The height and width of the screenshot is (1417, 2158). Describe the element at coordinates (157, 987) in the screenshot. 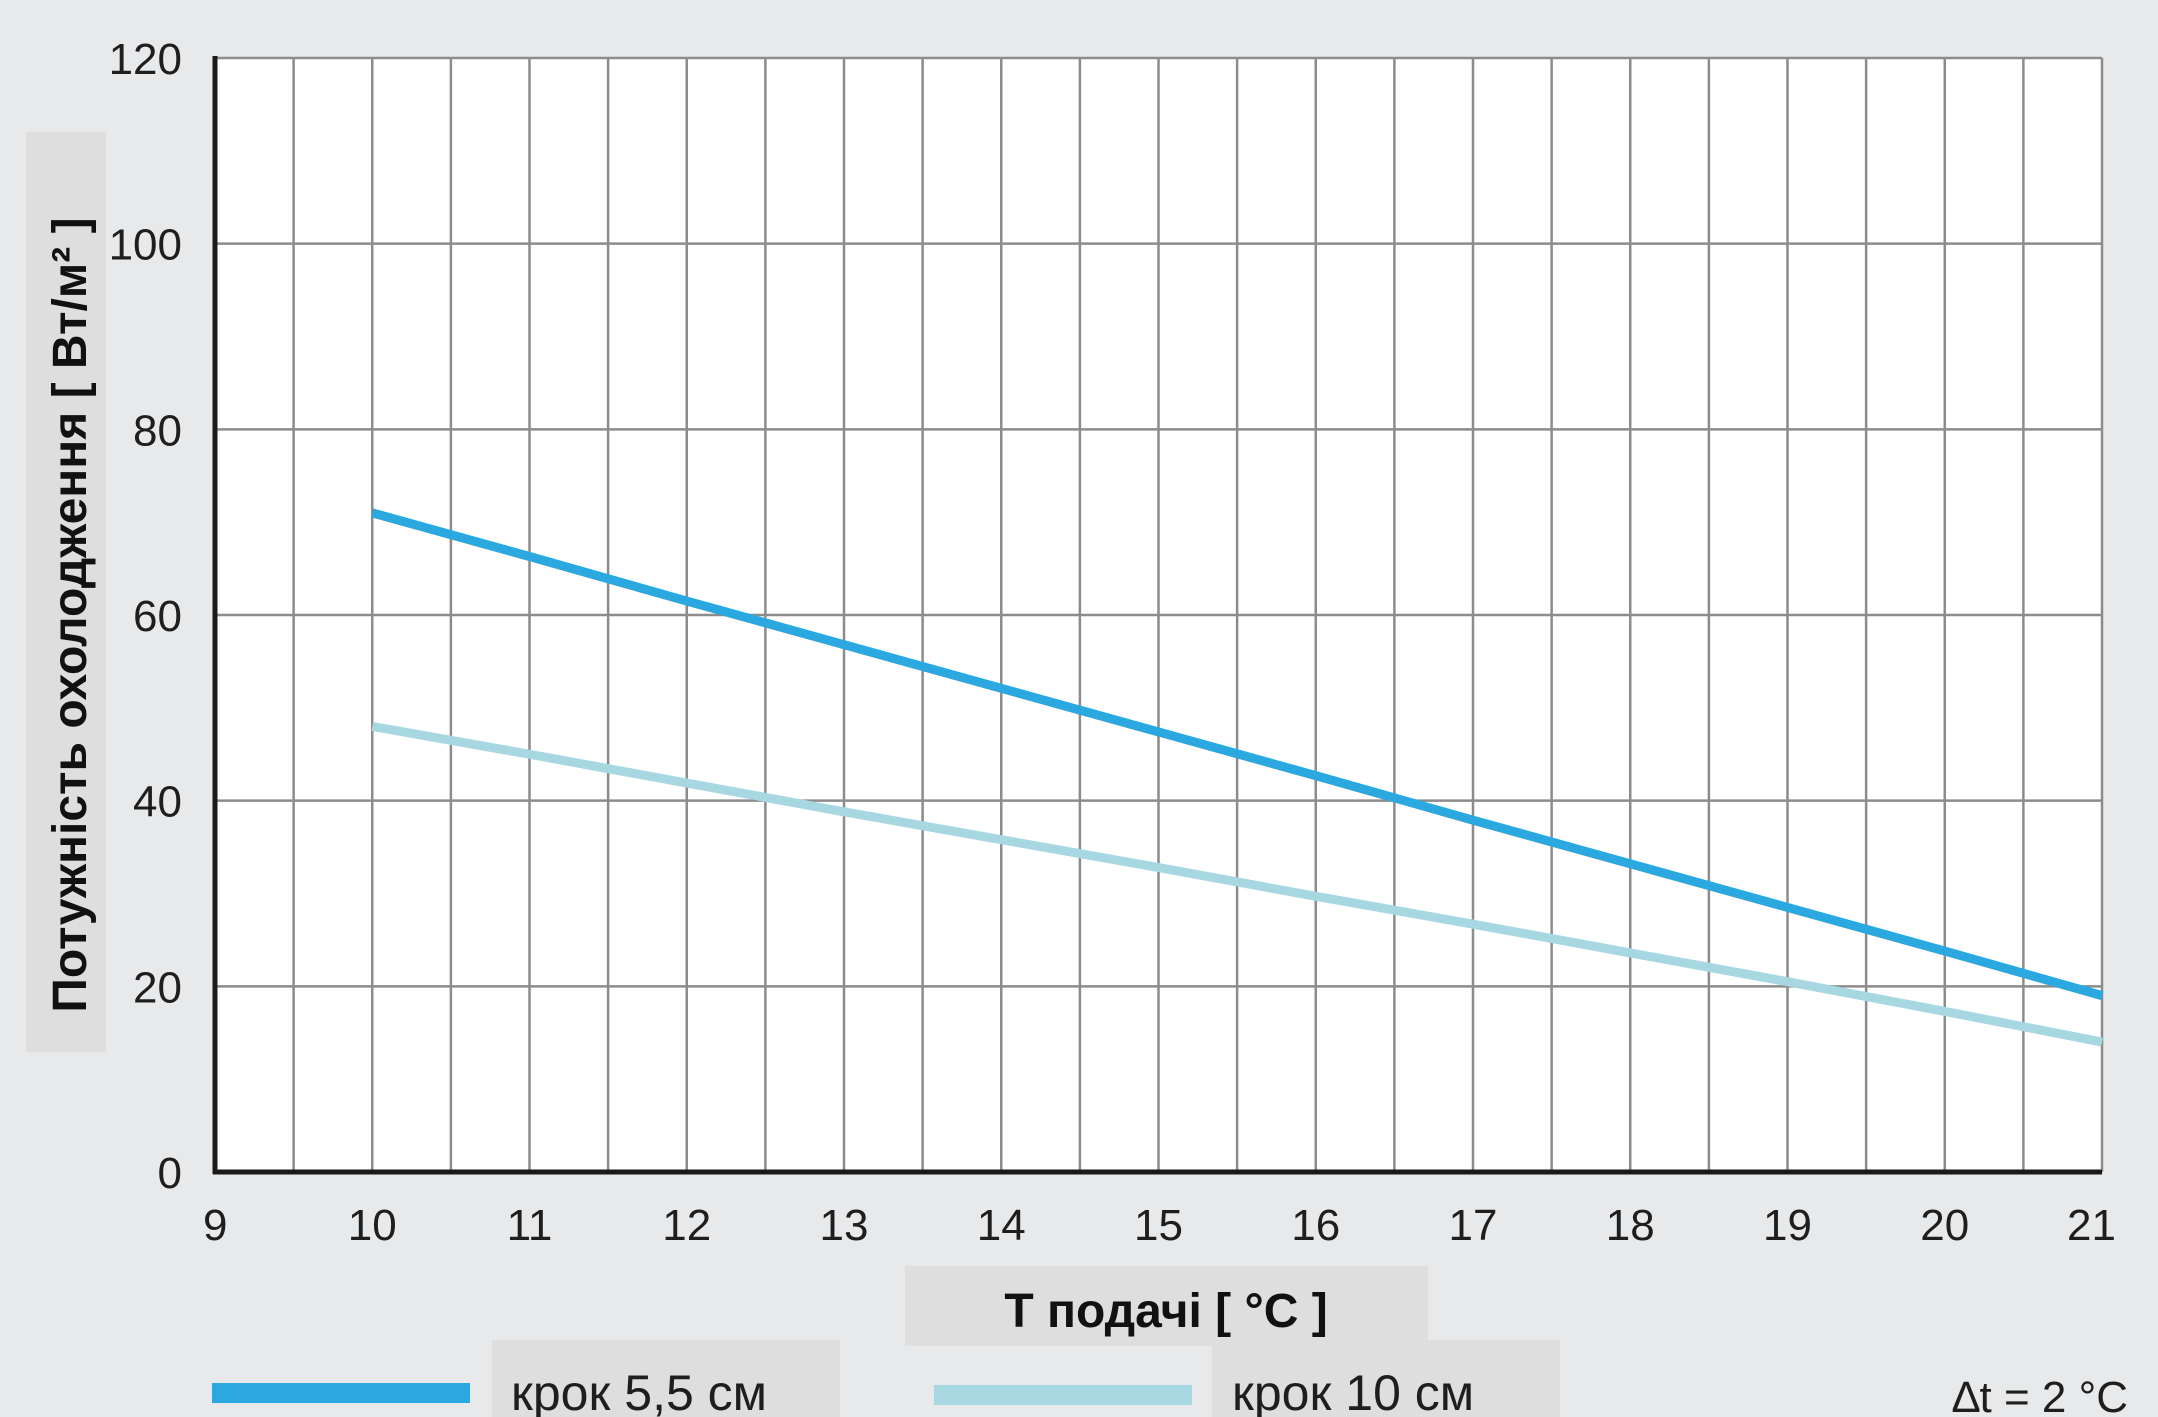

I see `y-tick-label: 20` at that location.